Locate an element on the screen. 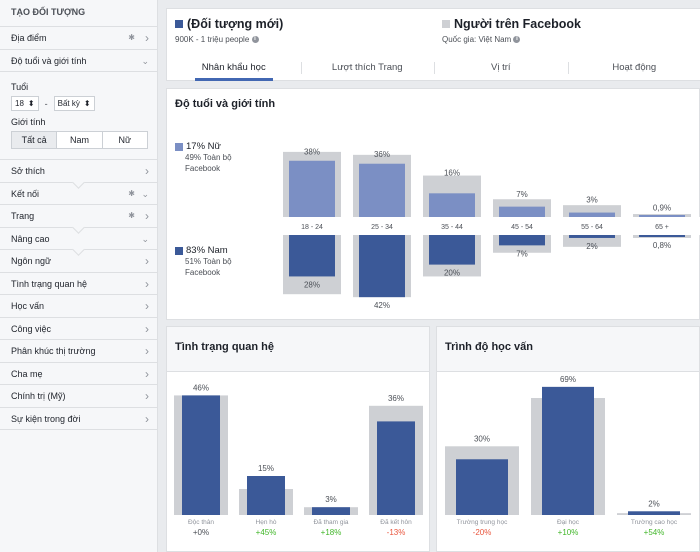 This screenshot has height=552, width=700. category-label: Đã kết hôn is located at coordinates (396, 521).